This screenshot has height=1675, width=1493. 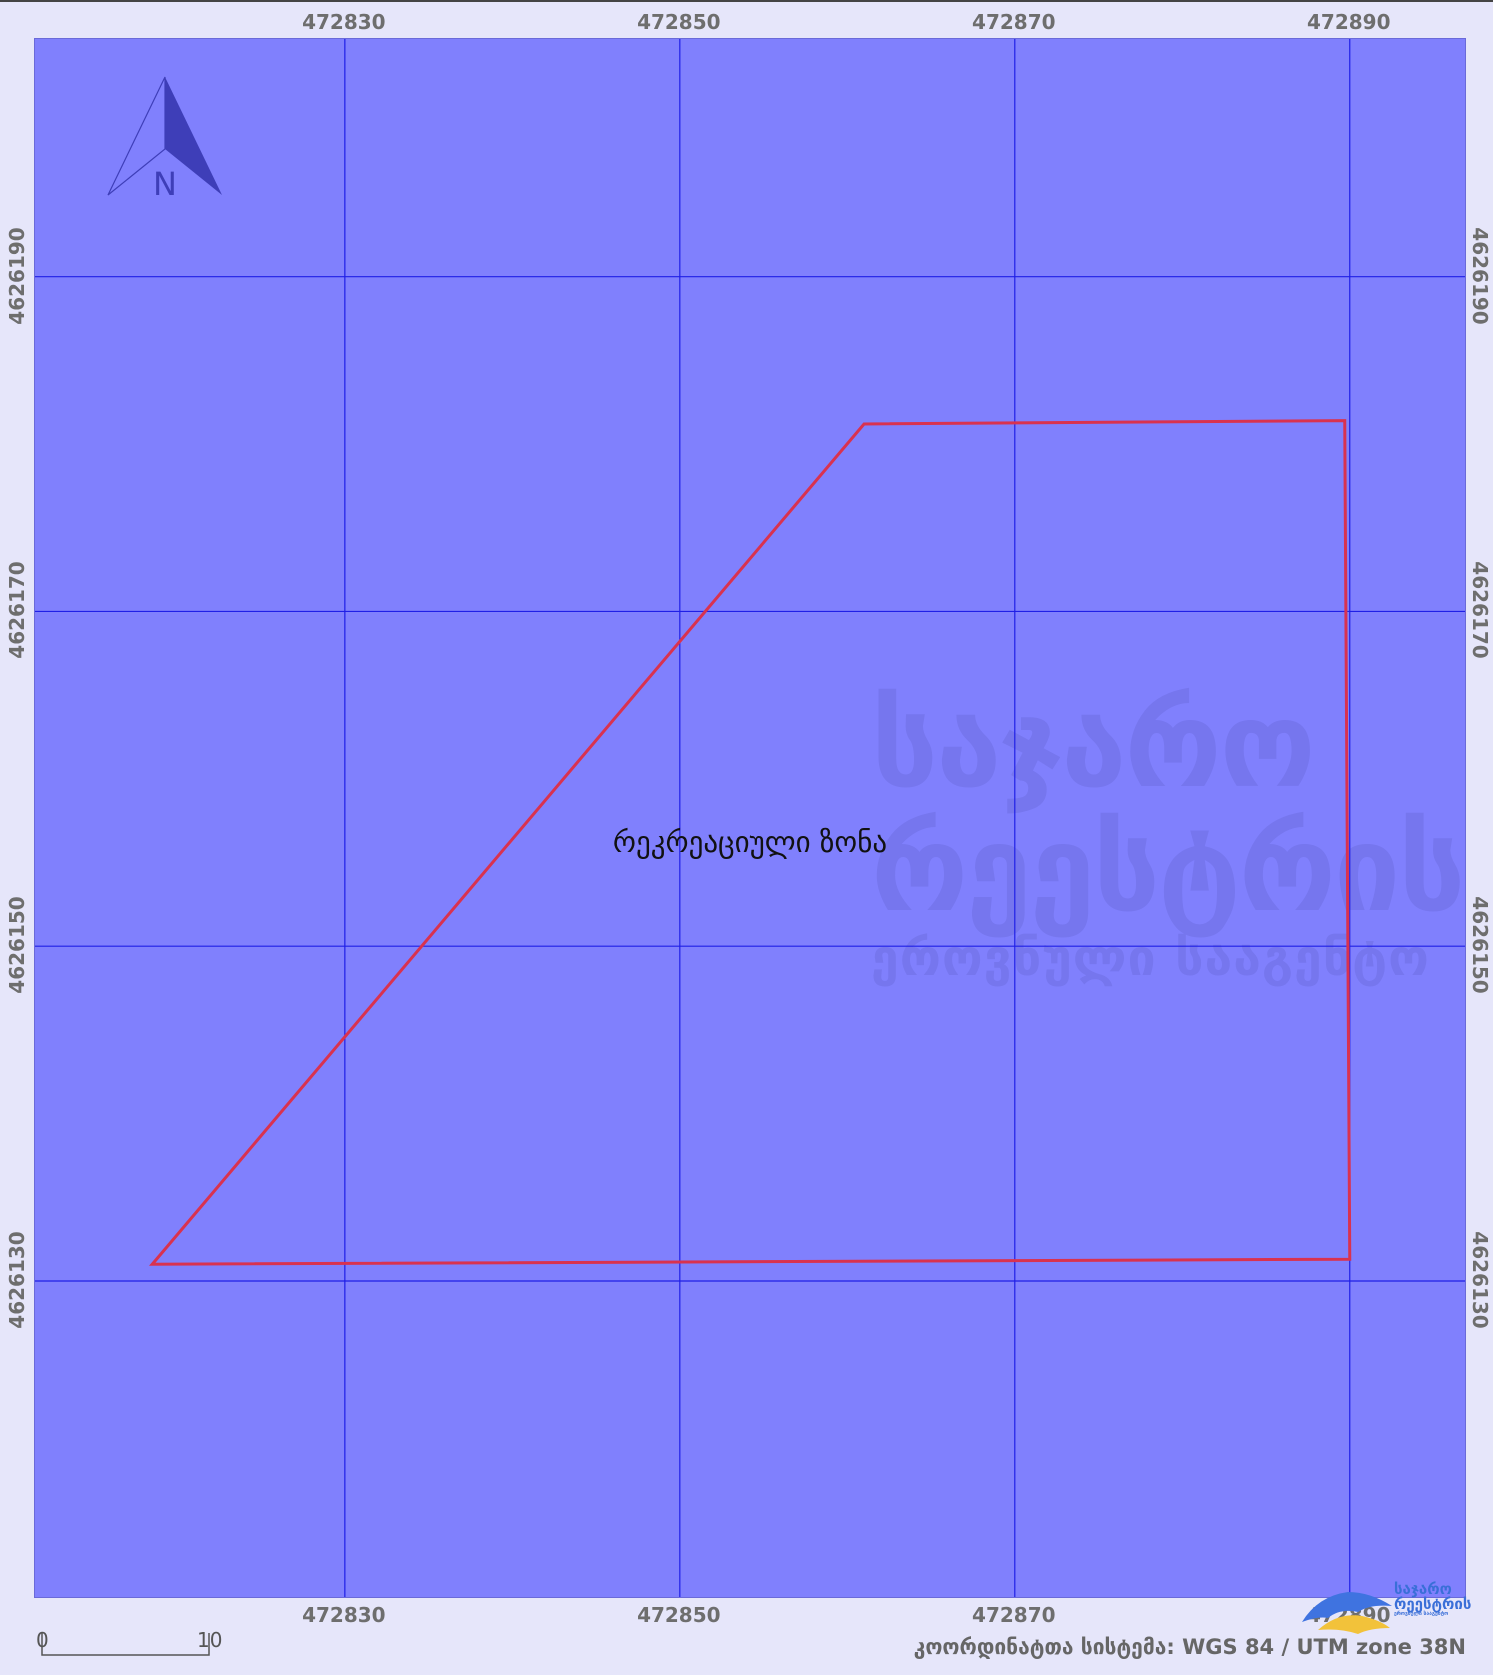 I want to click on y-tick-label-left: 4626190, so click(x=17, y=275).